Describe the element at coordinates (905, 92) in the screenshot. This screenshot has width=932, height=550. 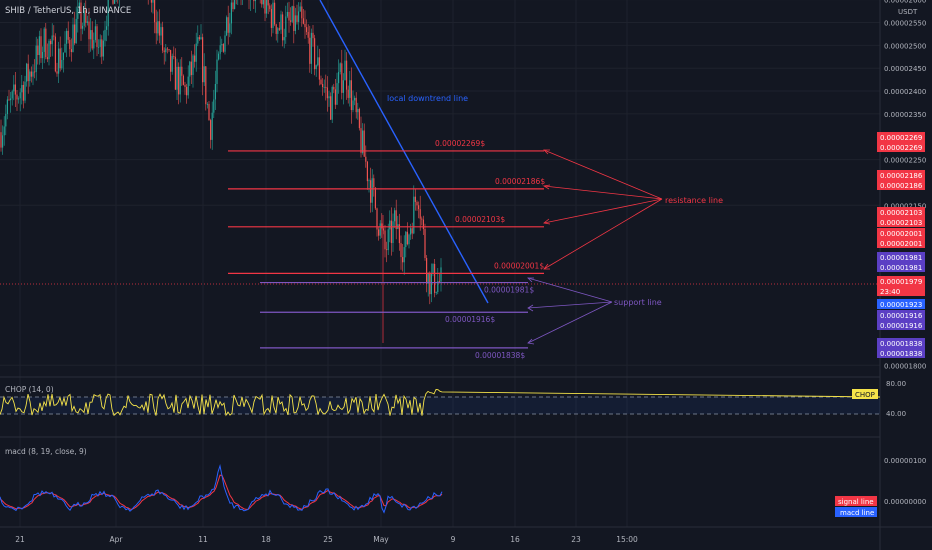
I see `price-tick: 0.00002400` at that location.